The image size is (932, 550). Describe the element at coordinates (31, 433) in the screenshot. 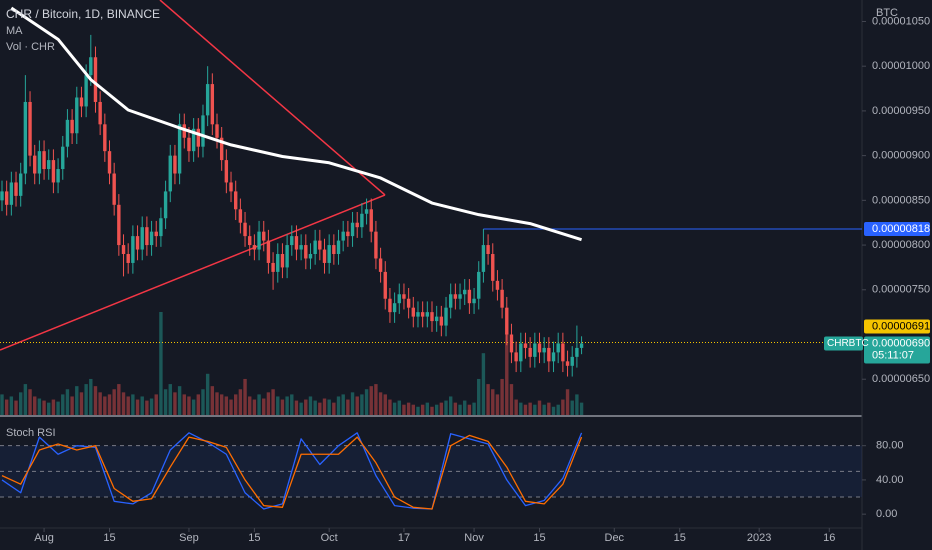

I see `rsi-label: Stoch RSI` at that location.